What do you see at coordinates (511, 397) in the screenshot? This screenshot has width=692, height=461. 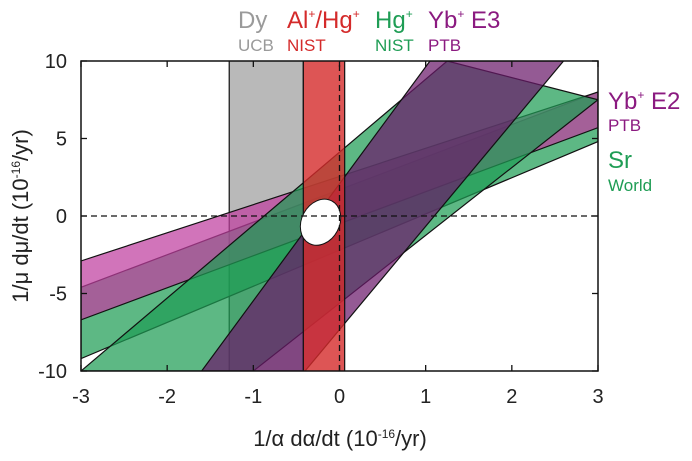 I see `x-tick-label: 2` at bounding box center [511, 397].